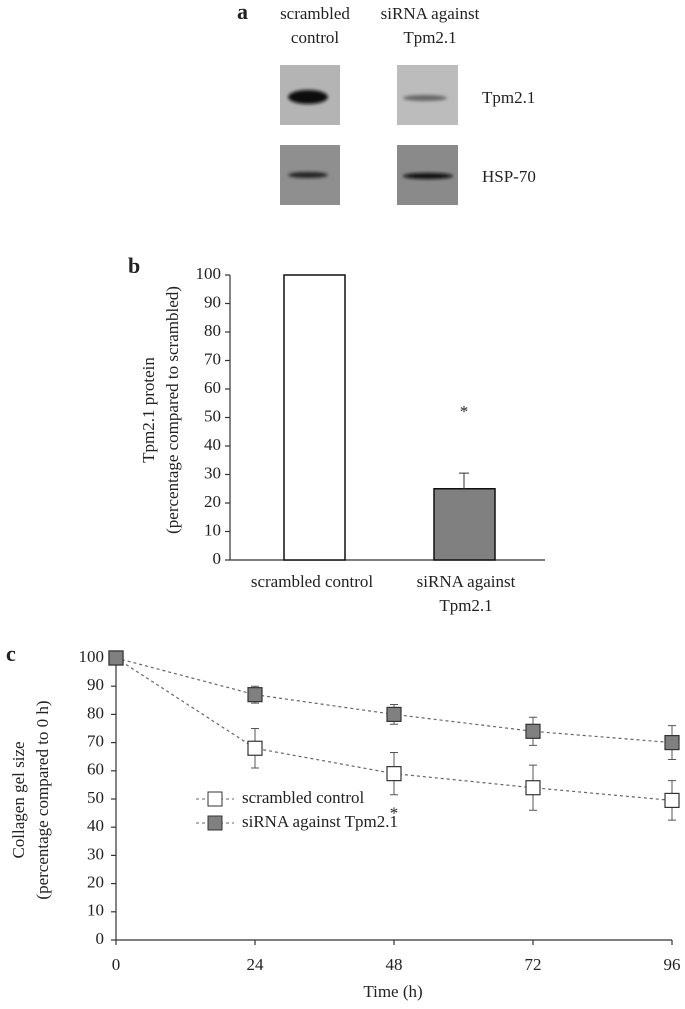 Image resolution: width=685 pixels, height=1009 pixels. Describe the element at coordinates (466, 593) in the screenshot. I see `x-tick-label: siRNA against Tpm2.1` at that location.